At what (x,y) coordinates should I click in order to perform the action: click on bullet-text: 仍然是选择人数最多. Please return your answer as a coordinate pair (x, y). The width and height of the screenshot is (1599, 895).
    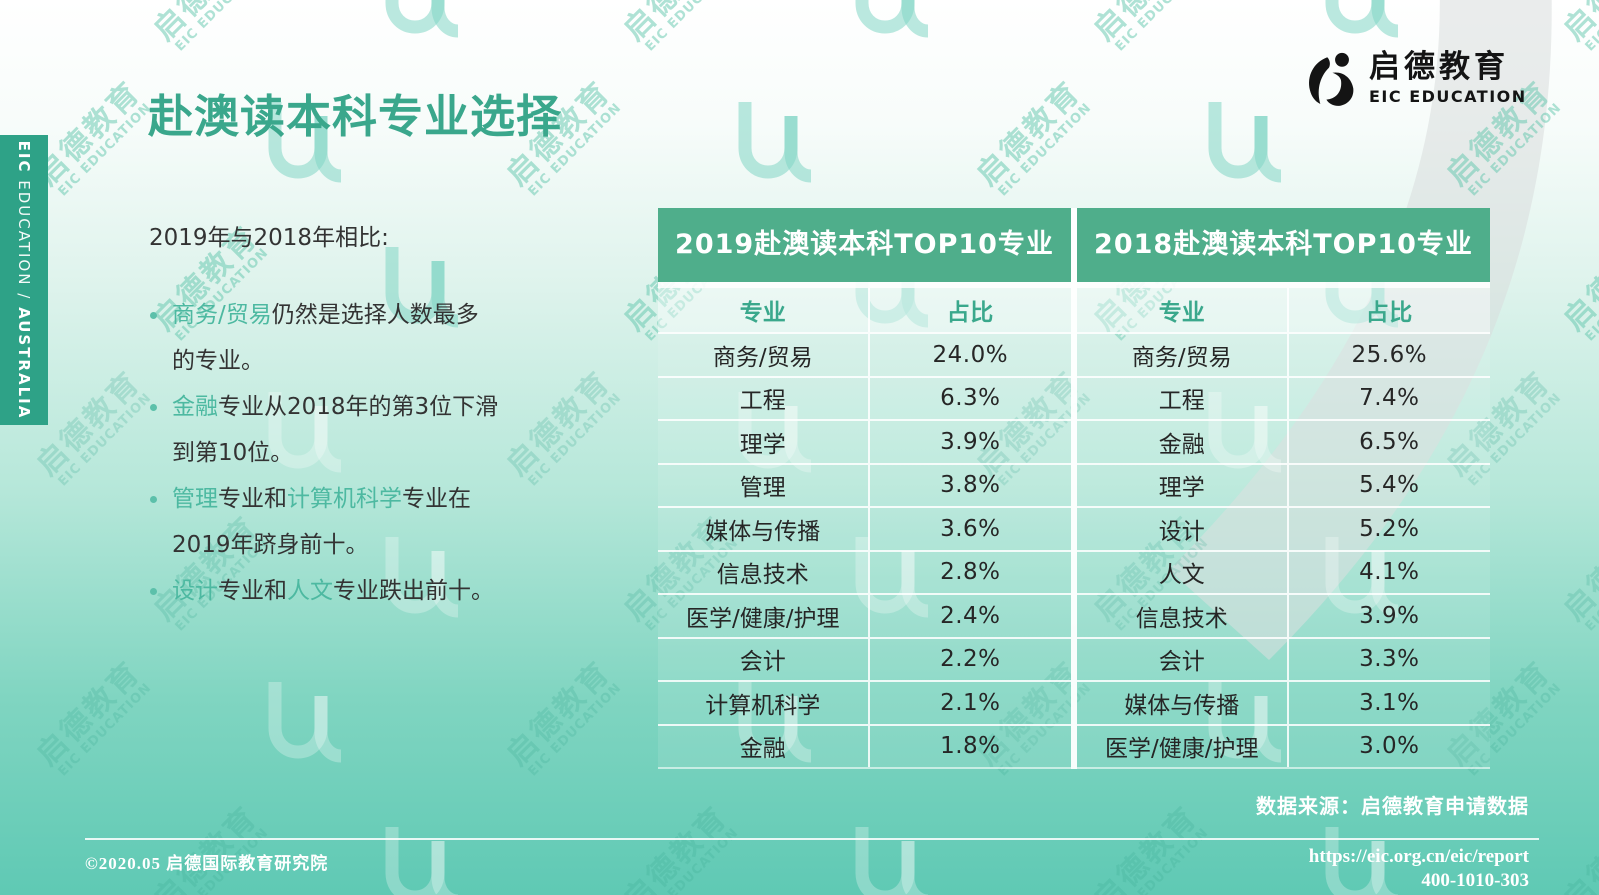
    Looking at the image, I should click on (375, 315).